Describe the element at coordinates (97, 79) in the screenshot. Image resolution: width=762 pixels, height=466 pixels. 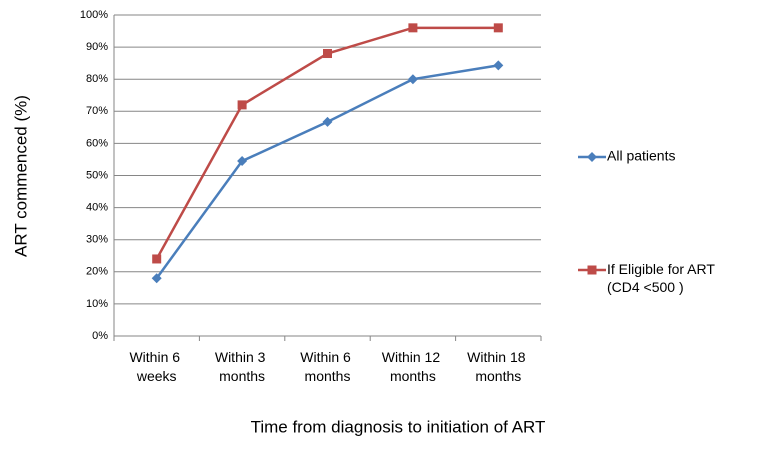
I see `y-tick-label: 80%` at that location.